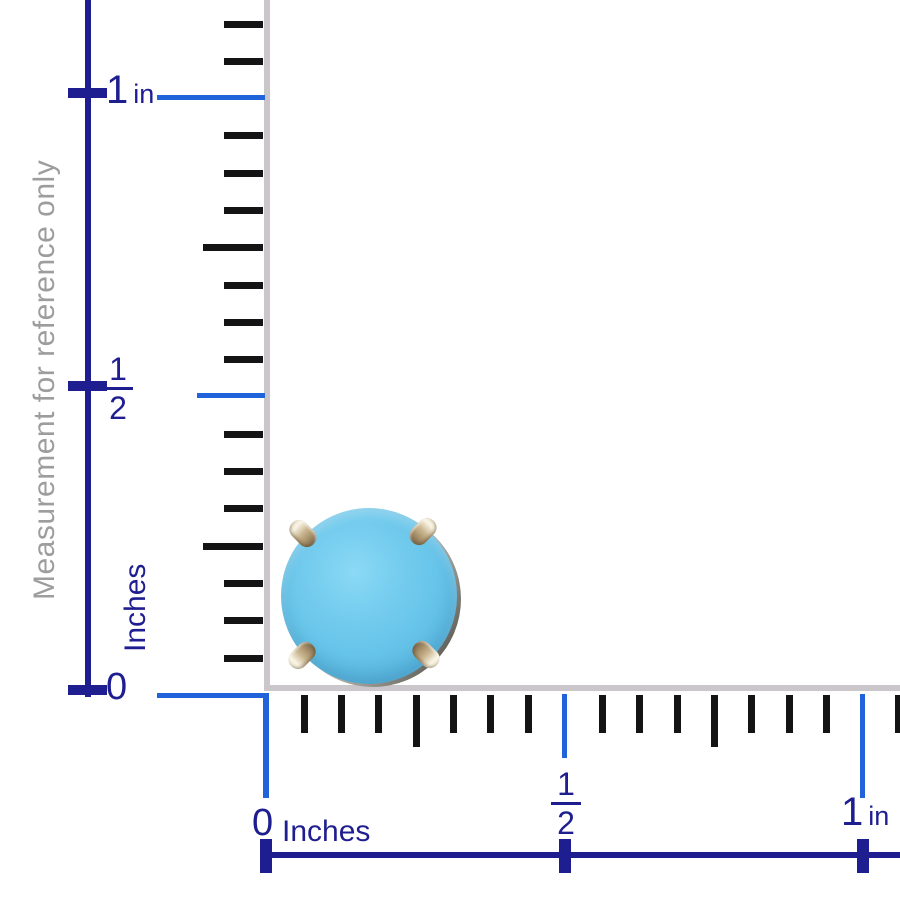 This screenshot has width=900, height=900. What do you see at coordinates (117, 90) in the screenshot?
I see `left-one-number: 1` at bounding box center [117, 90].